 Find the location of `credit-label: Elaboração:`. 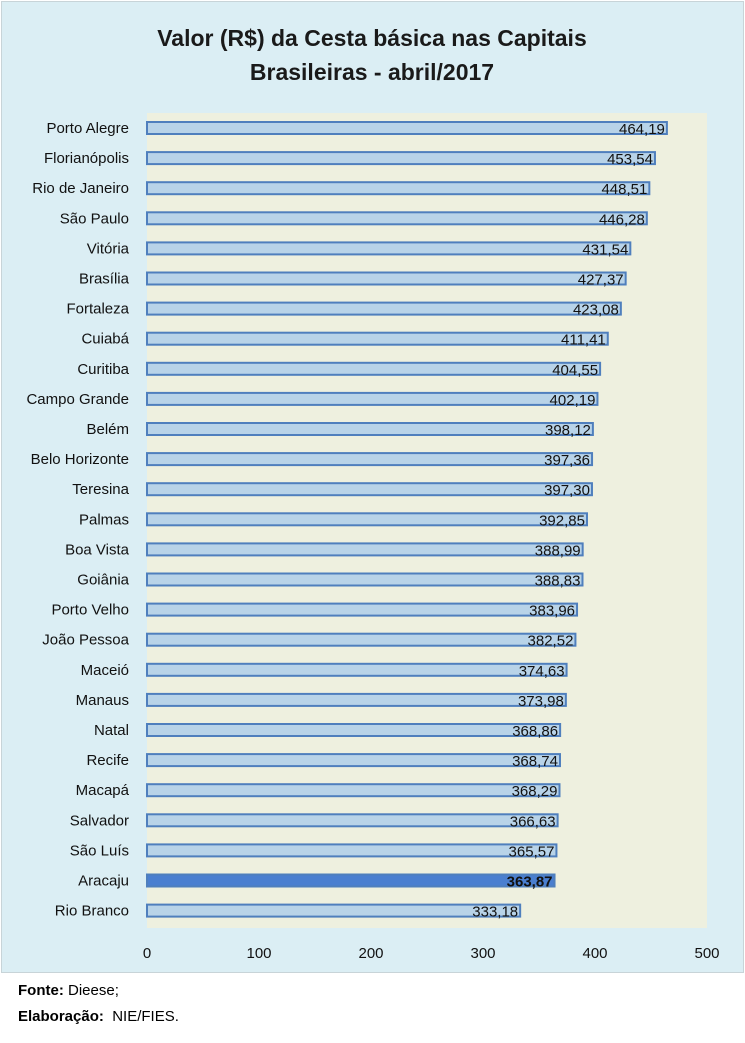

credit-label: Elaboração: is located at coordinates (61, 1016).